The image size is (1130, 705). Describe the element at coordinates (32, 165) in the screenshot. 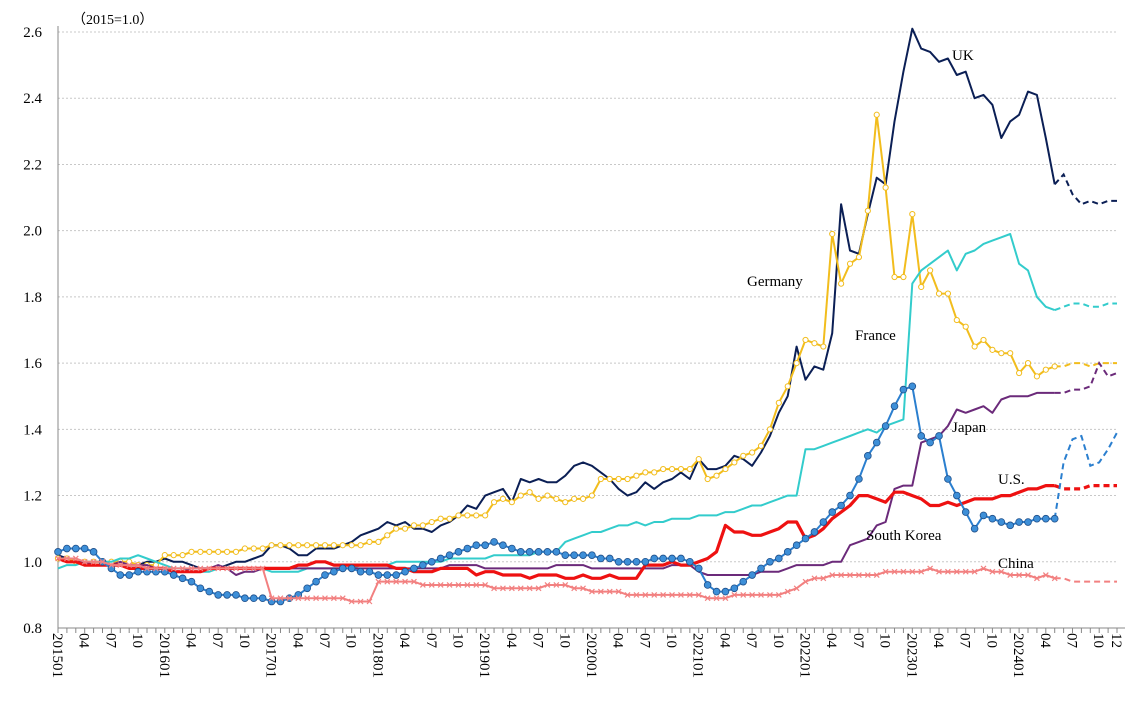

I see `y-tick-label: 2.2` at that location.